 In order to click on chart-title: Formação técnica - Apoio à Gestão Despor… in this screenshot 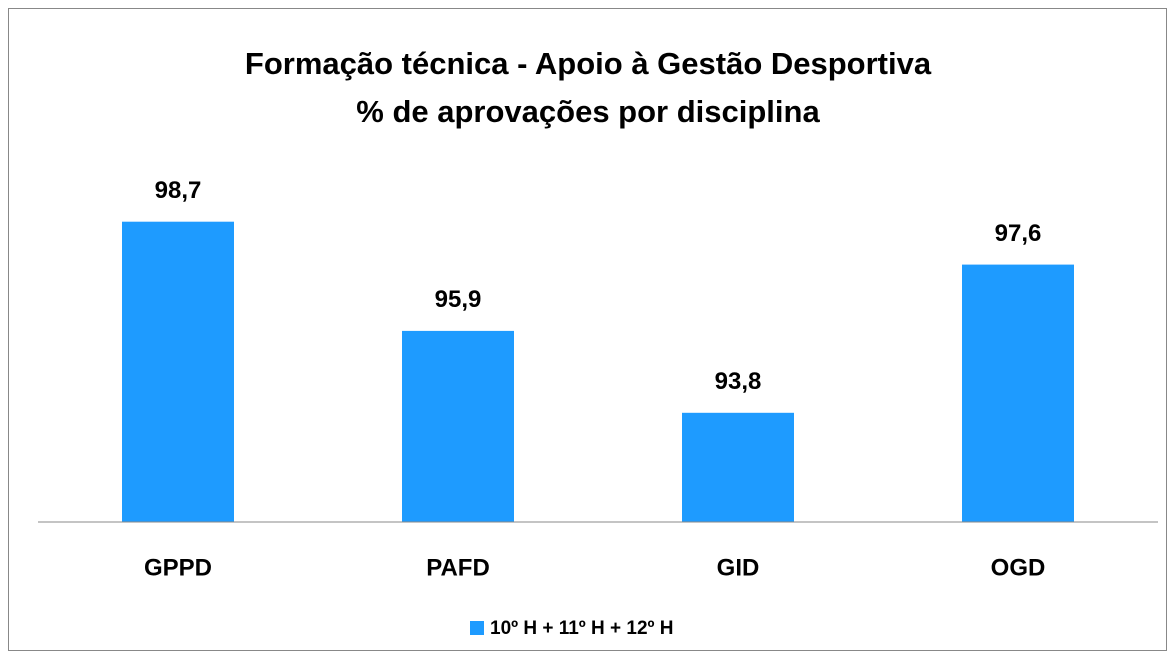, I will do `click(588, 63)`.